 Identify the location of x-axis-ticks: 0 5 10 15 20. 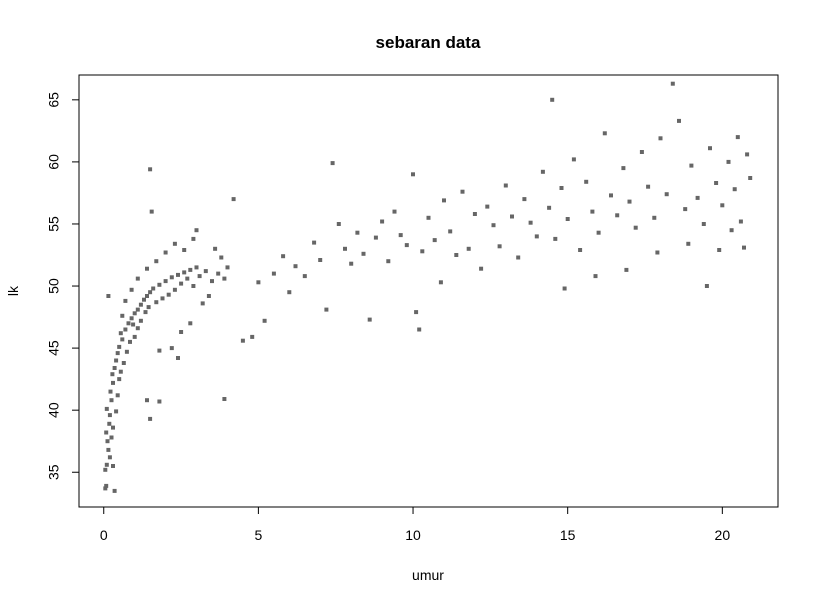
(415, 525).